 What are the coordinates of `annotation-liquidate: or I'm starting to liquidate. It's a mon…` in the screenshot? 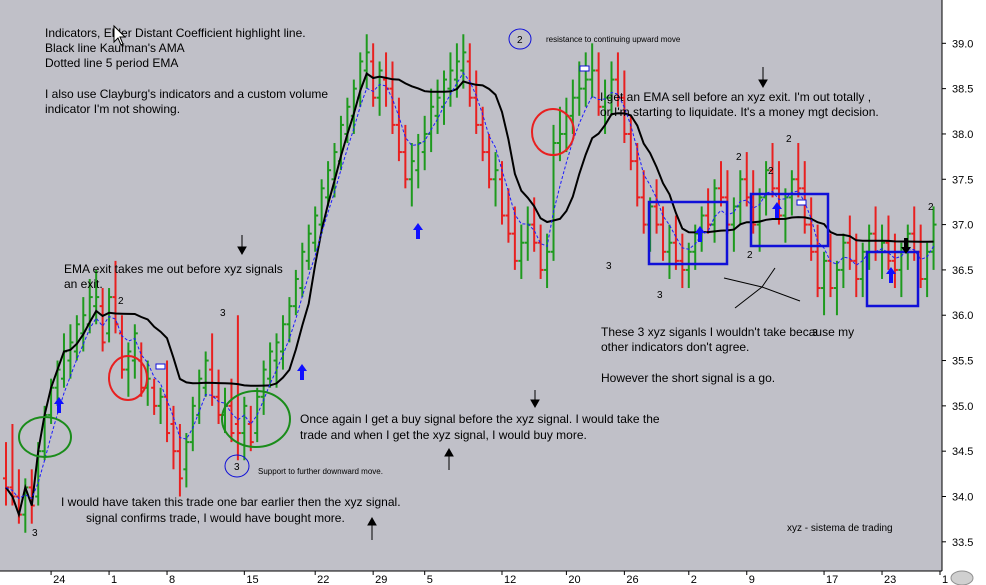 It's located at (739, 112).